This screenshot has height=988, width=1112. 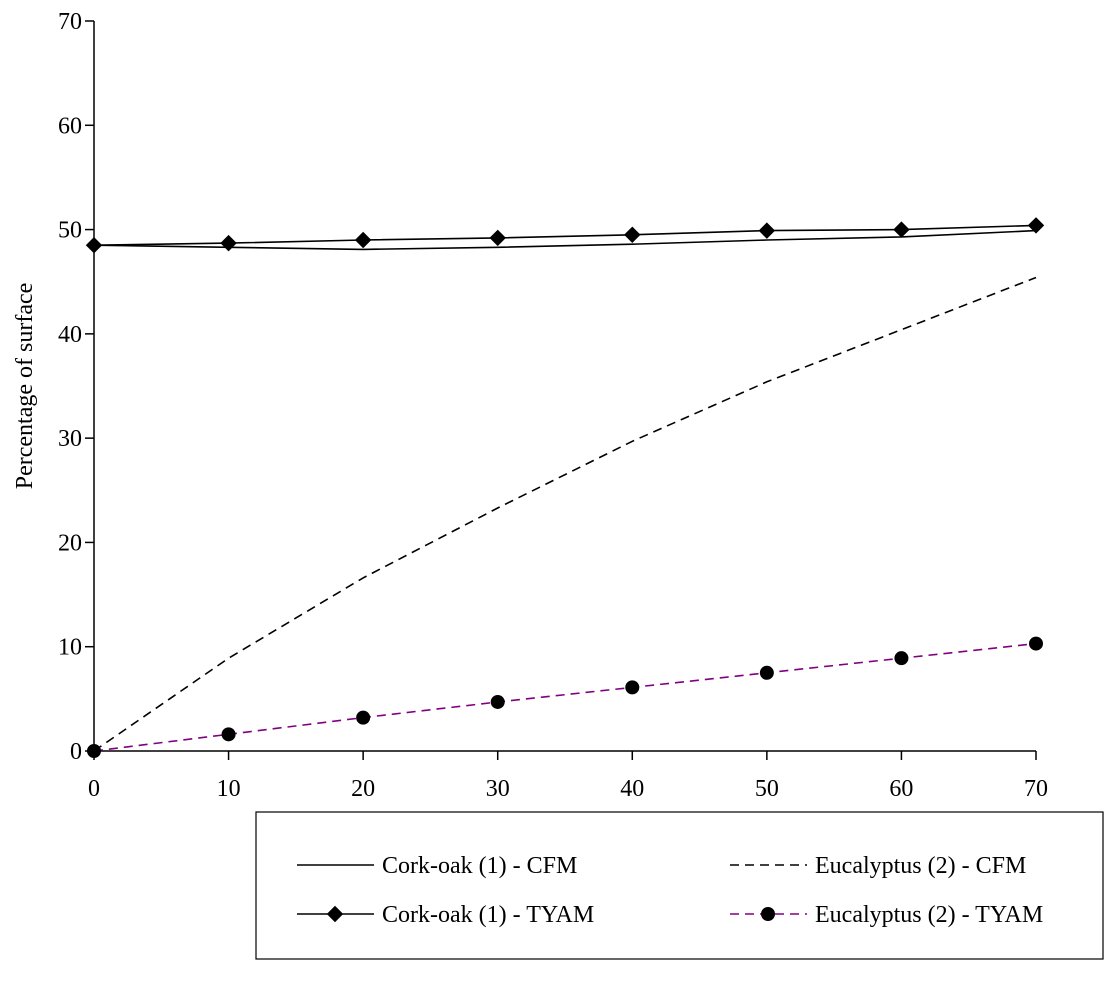 I want to click on legend-box, so click(x=679, y=885).